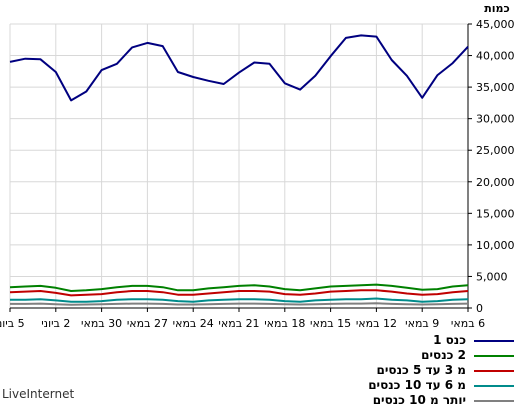  I want to click on x-tick-label: 30 במאי, so click(101, 323).